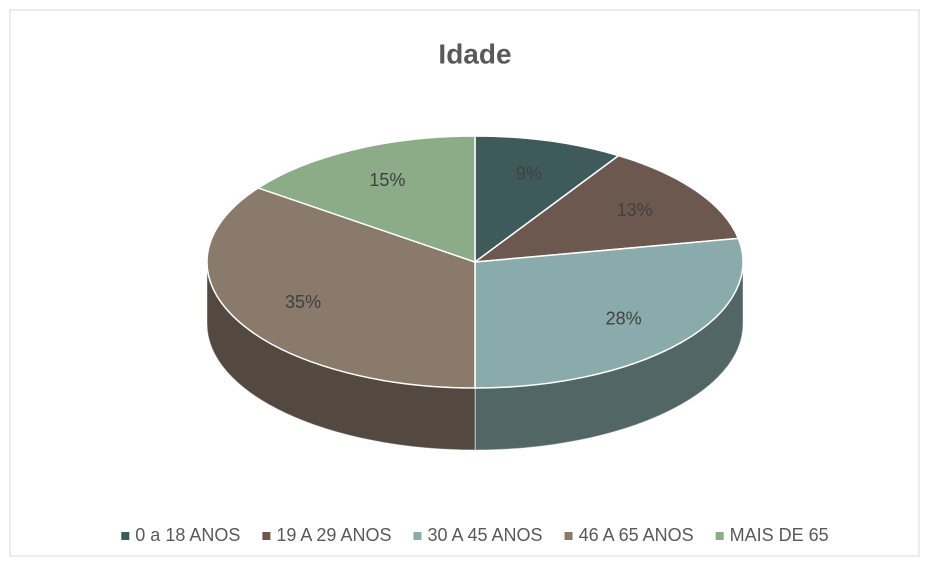 The width and height of the screenshot is (930, 564). I want to click on data-label: 35%, so click(303, 302).